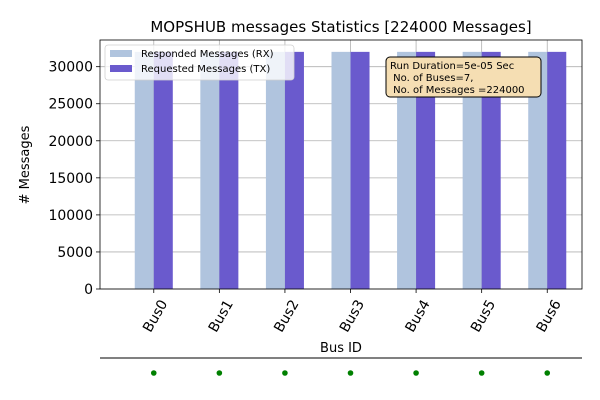  I want to click on legend-label: Responded Messages (RX), so click(207, 54).